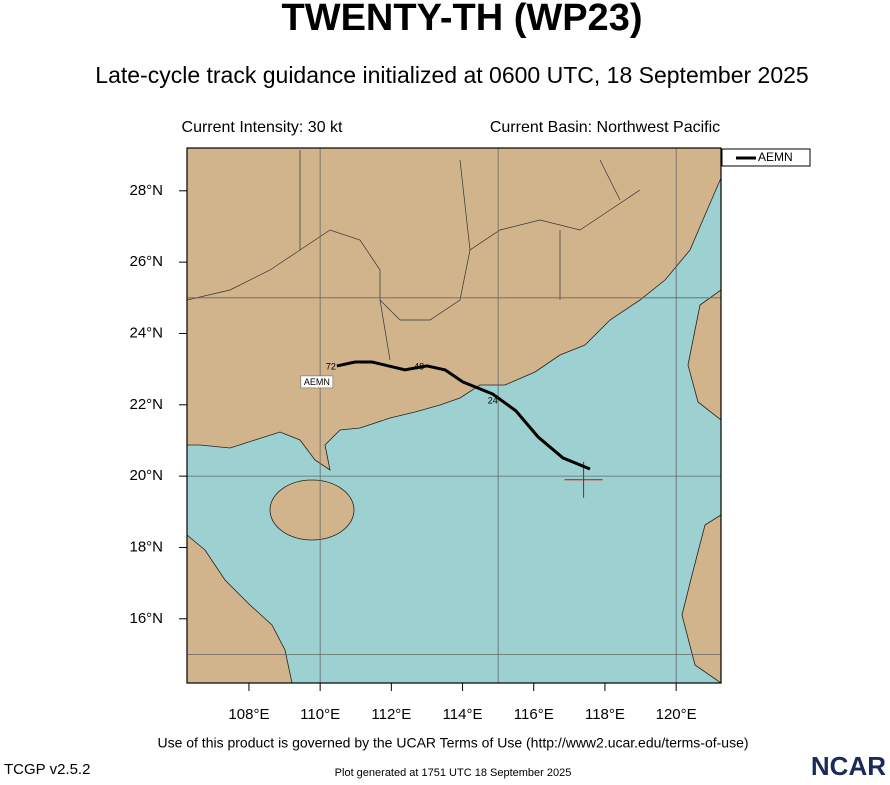 This screenshot has height=785, width=890. I want to click on current-intensity: Current Intensity: 30 kt, so click(263, 127).